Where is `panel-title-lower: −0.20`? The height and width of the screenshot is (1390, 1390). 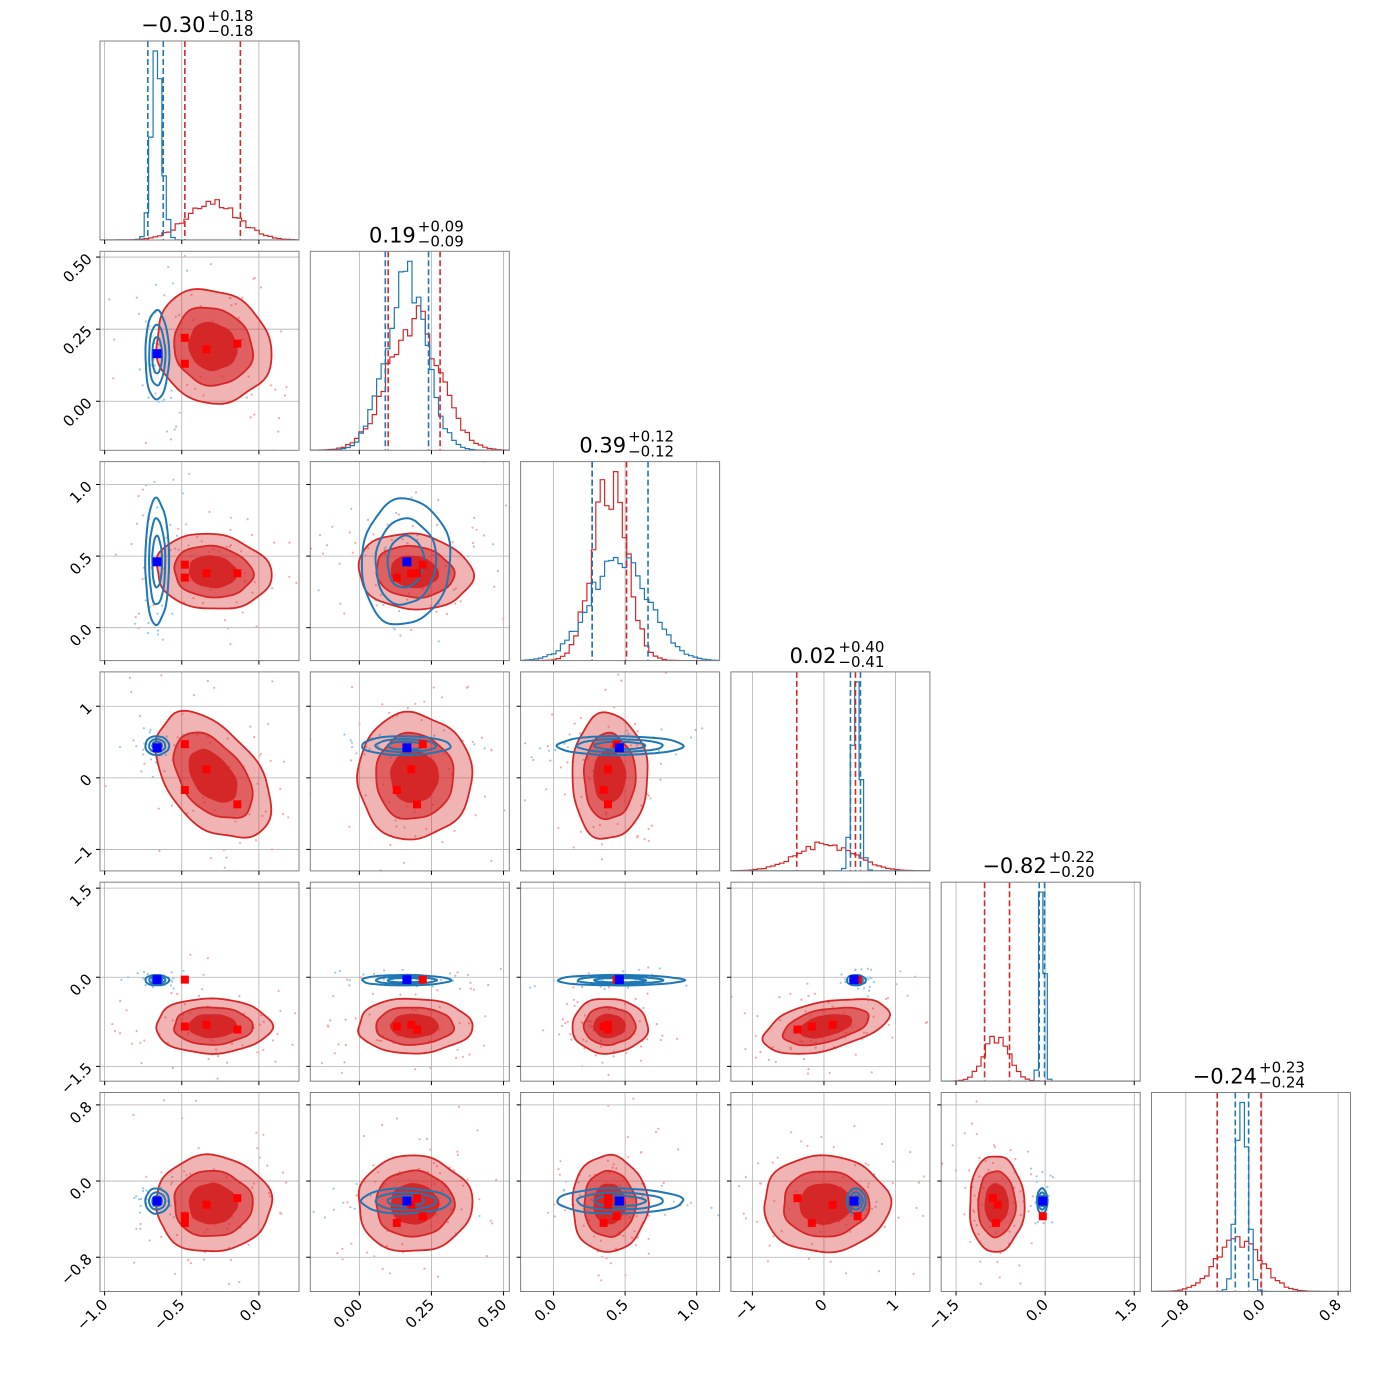
panel-title-lower: −0.20 is located at coordinates (1072, 872).